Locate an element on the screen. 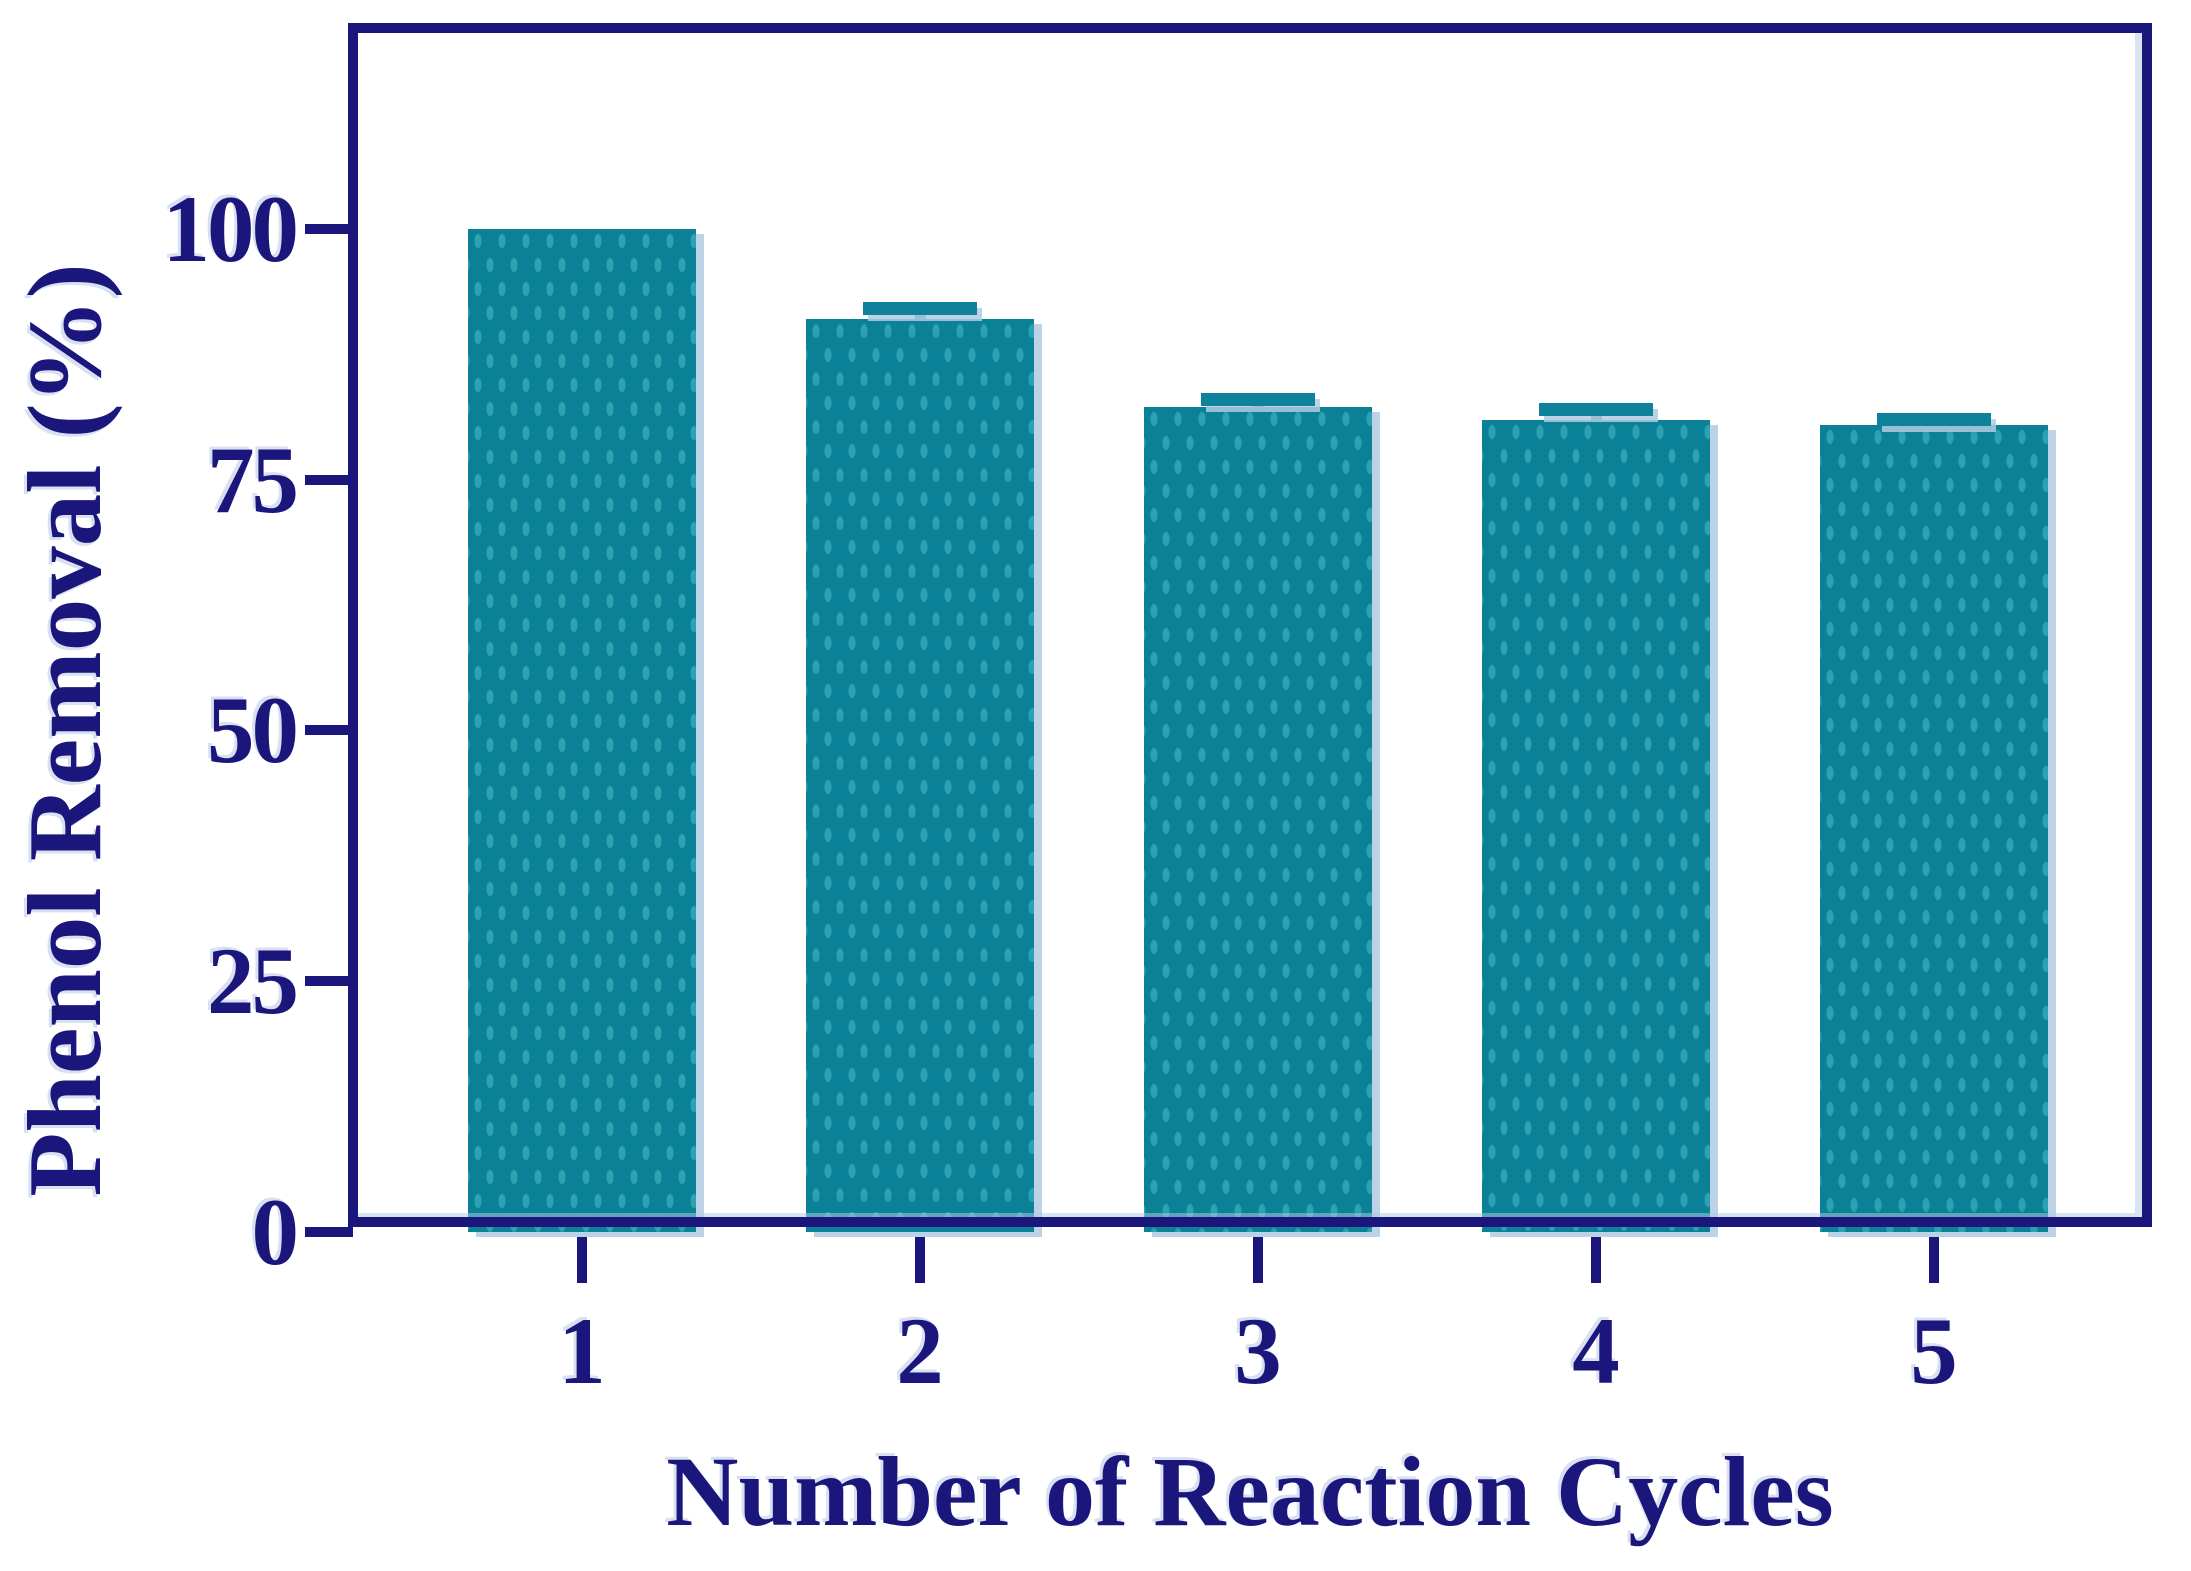 The width and height of the screenshot is (2191, 1571). y-tick-label-0: 0 is located at coordinates (275, 1232).